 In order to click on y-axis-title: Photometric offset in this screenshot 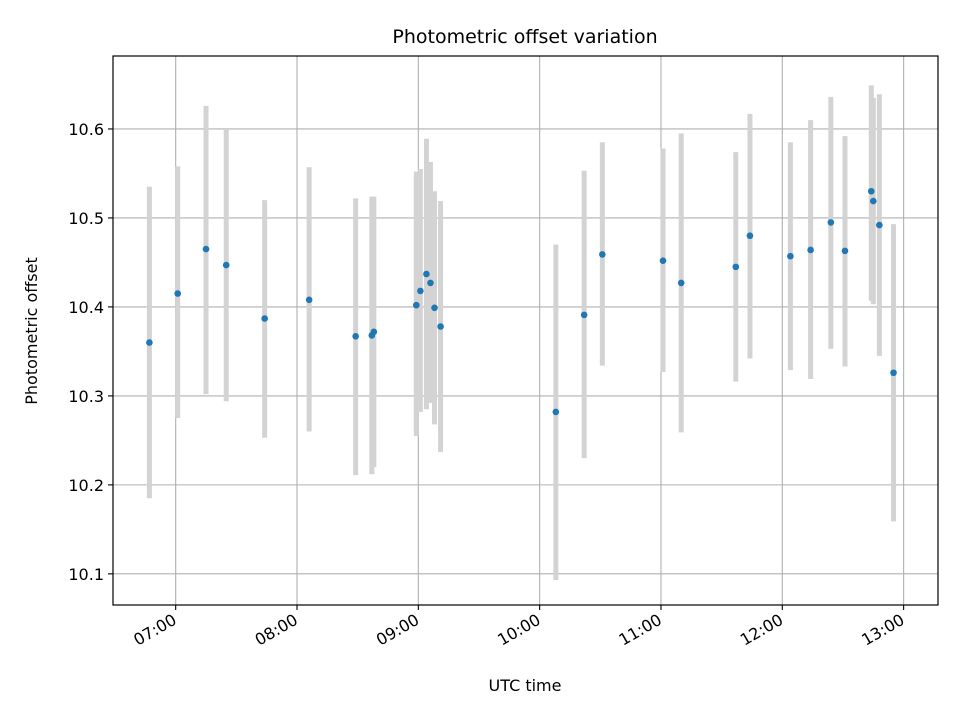, I will do `click(31, 331)`.